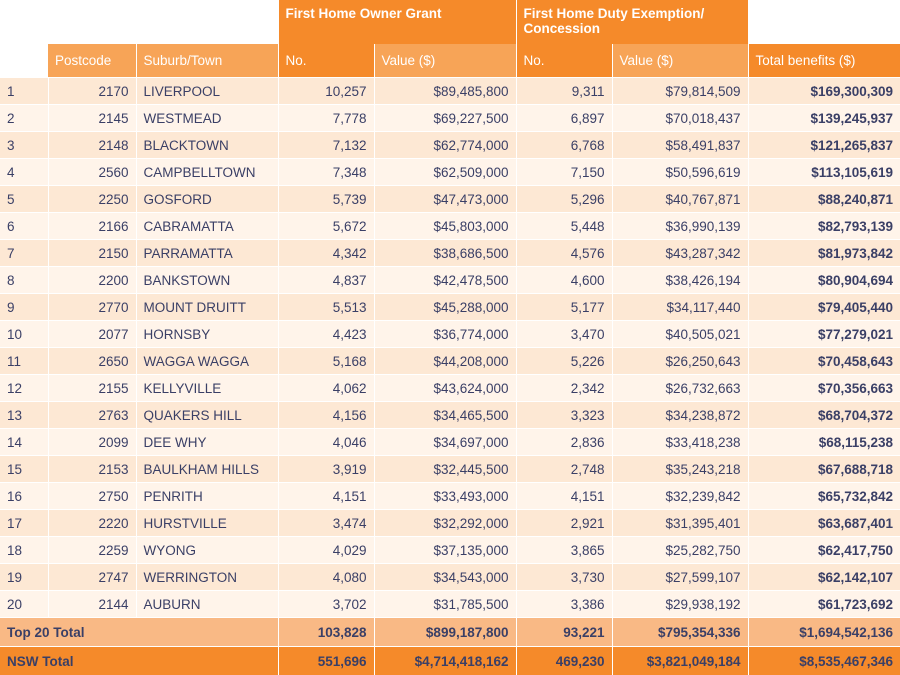  What do you see at coordinates (24, 280) in the screenshot?
I see `rank-cell: 8` at bounding box center [24, 280].